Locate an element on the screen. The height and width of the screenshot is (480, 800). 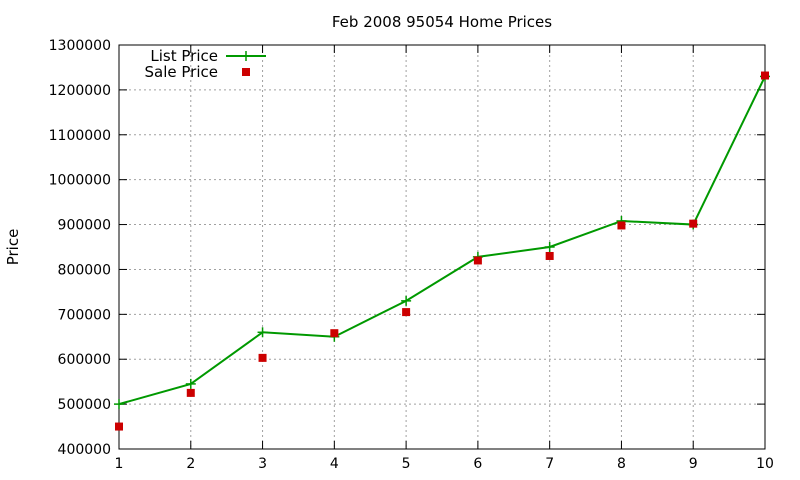
y-tick-label: 500000 is located at coordinates (84, 405).